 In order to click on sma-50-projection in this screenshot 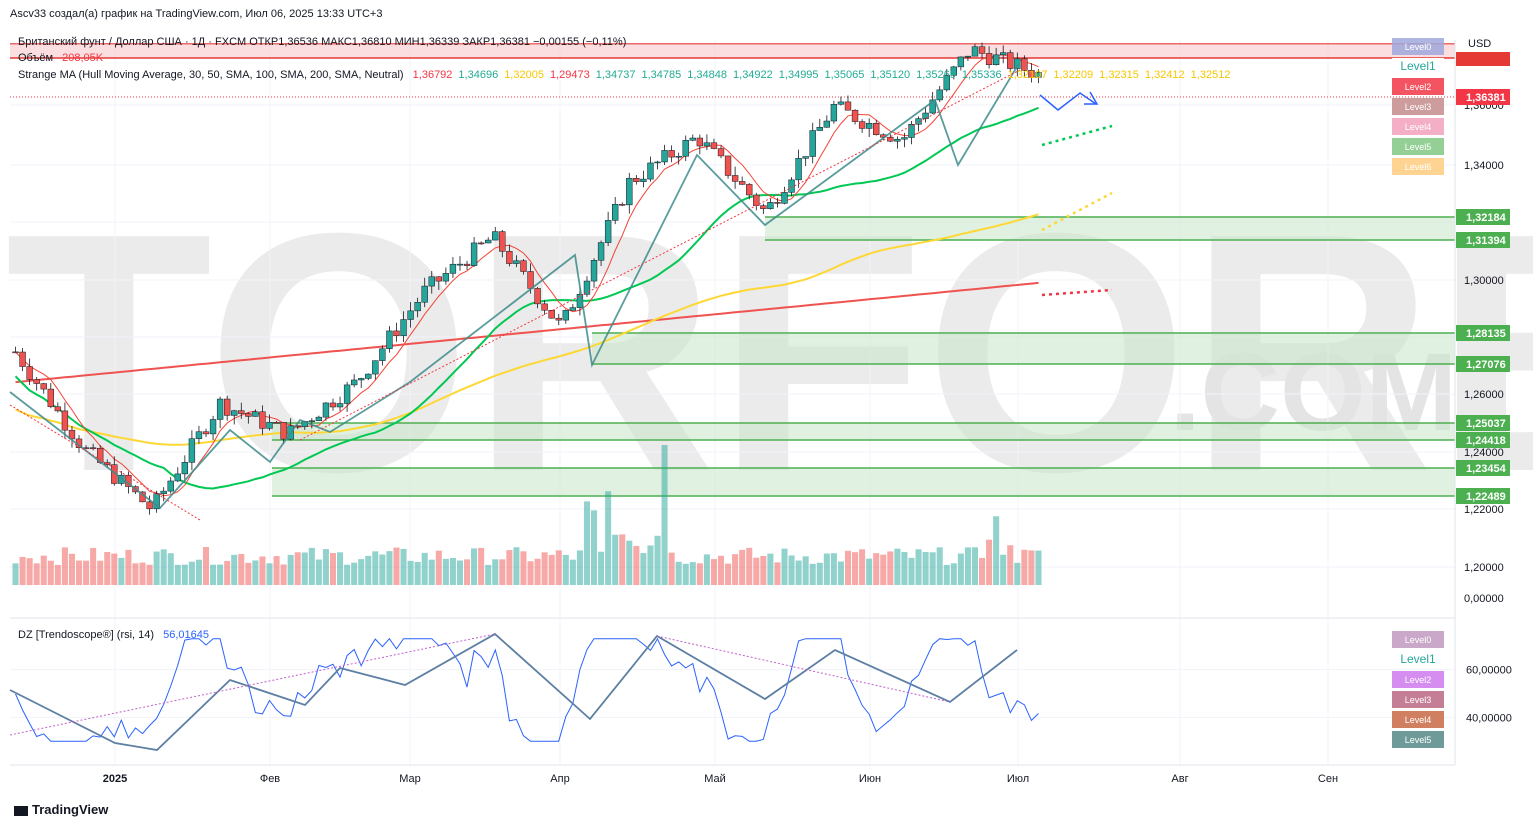, I will do `click(1077, 135)`.